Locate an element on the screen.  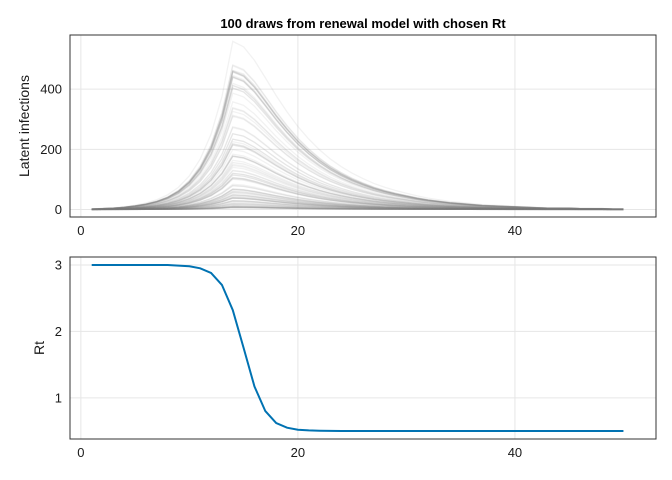
y-tick-label: 2 is located at coordinates (58, 331).